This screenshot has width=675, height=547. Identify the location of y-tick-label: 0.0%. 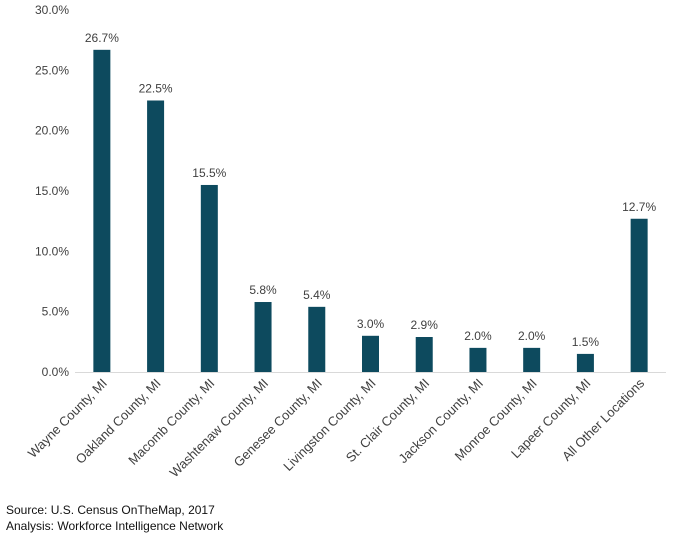
(56, 372).